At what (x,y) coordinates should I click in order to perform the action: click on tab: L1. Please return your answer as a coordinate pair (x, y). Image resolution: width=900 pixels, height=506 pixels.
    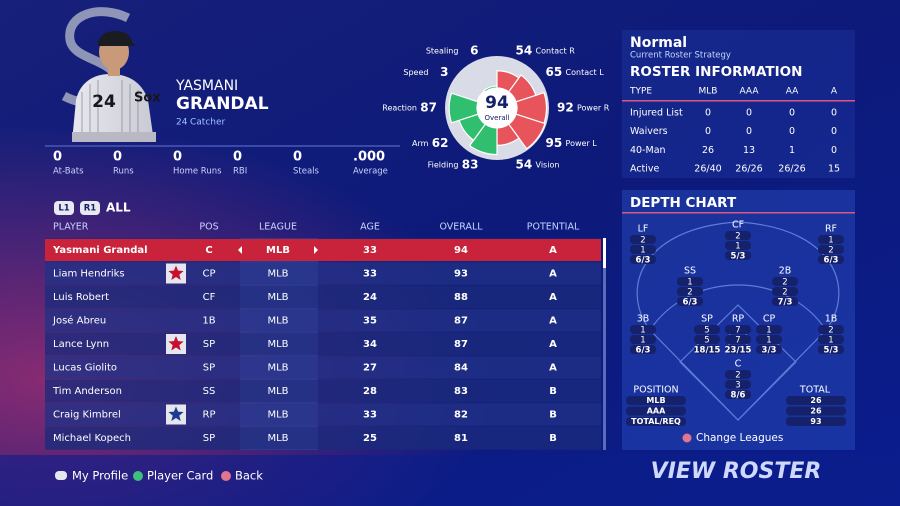
    Looking at the image, I should click on (63, 209).